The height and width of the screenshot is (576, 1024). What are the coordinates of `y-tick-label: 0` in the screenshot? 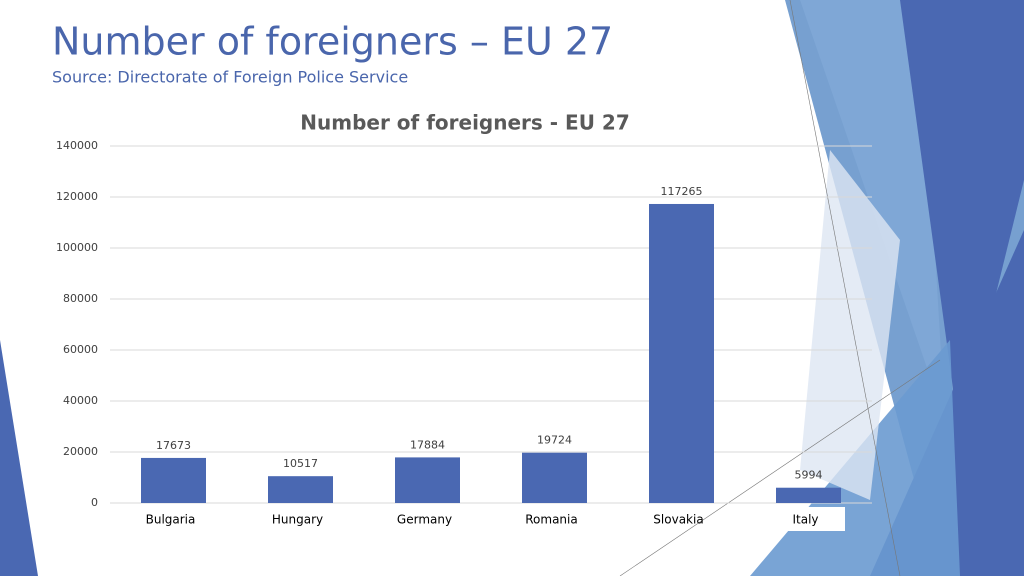 It's located at (94, 502).